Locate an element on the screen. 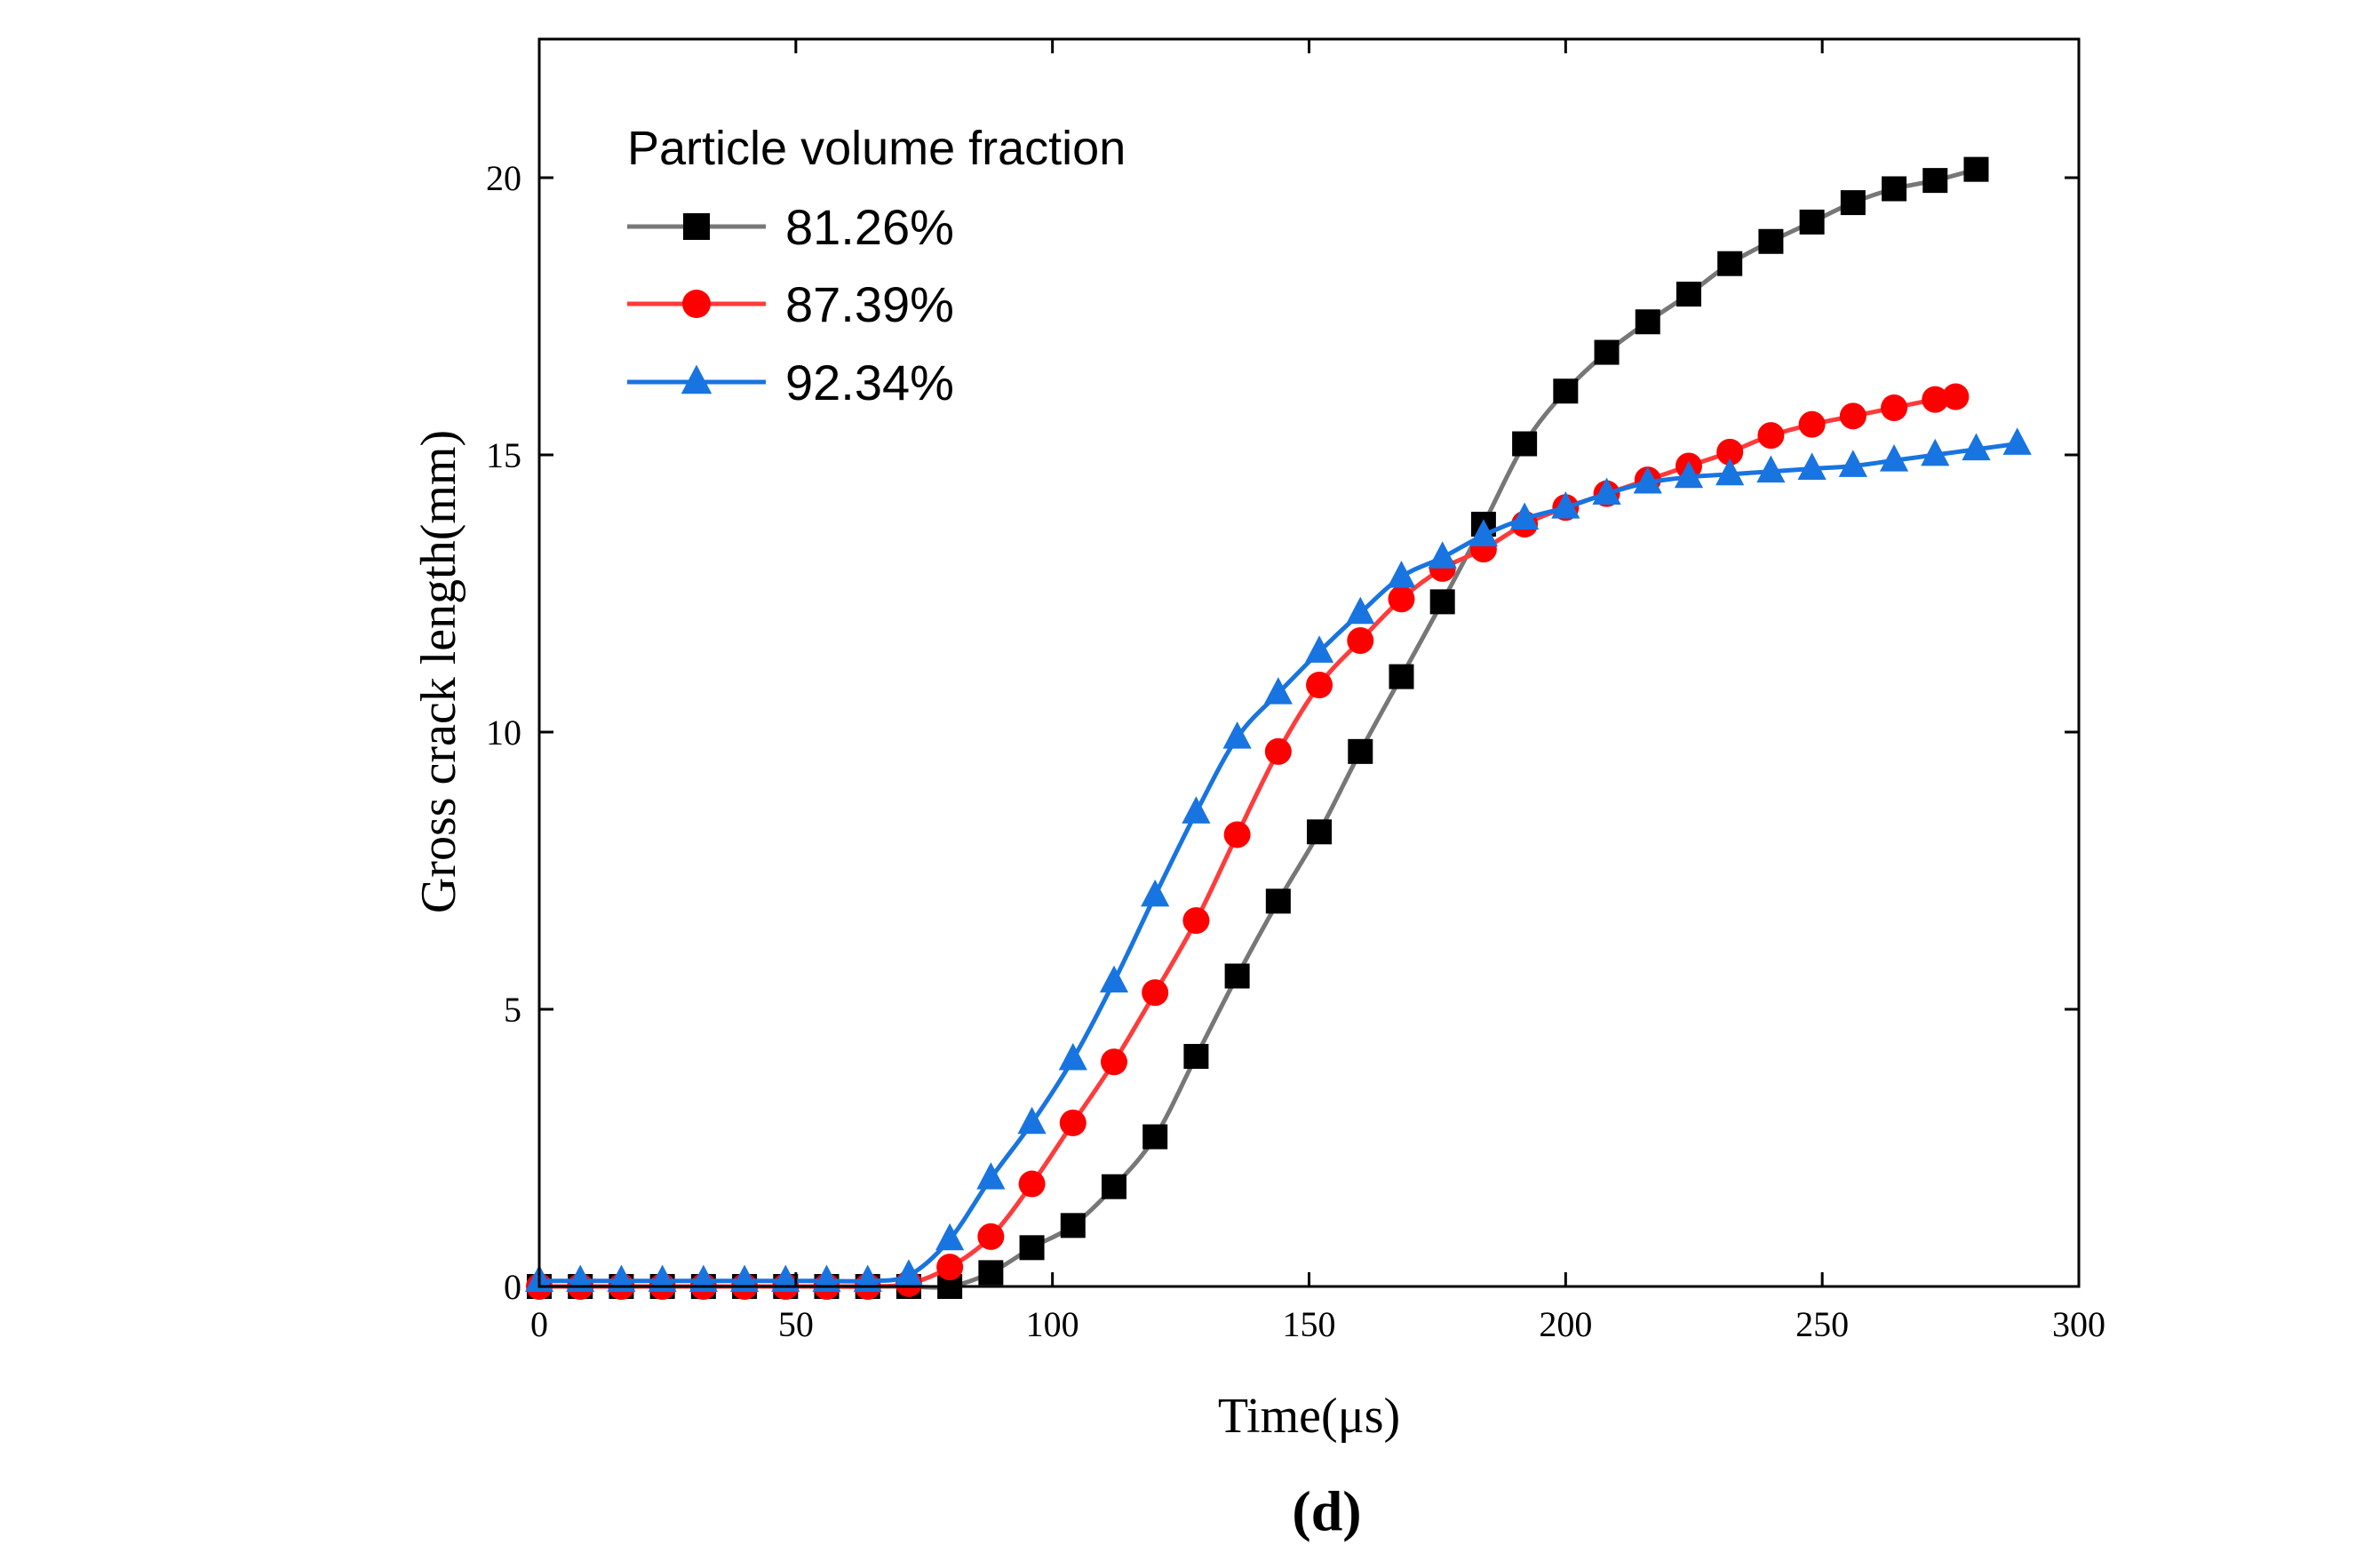 The image size is (2380, 1561). legend-label: 81.26% is located at coordinates (869, 227).